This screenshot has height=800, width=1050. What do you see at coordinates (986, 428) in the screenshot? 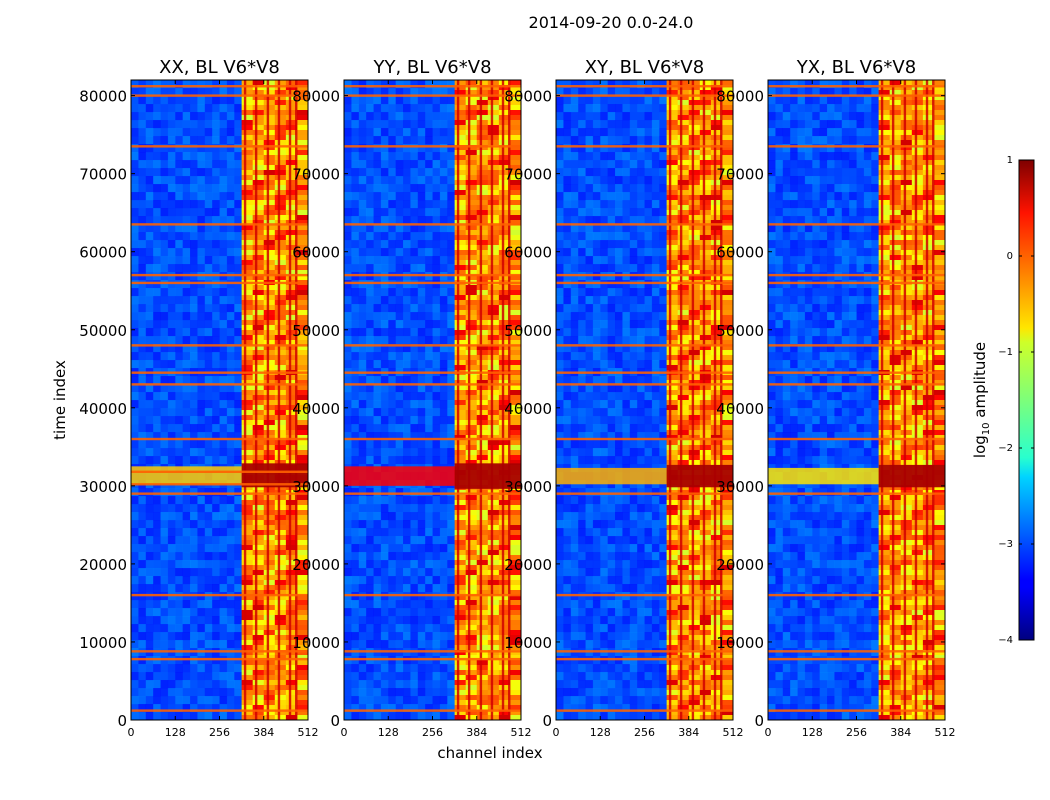
I see `colorbar-label-sub: 10` at bounding box center [986, 428].